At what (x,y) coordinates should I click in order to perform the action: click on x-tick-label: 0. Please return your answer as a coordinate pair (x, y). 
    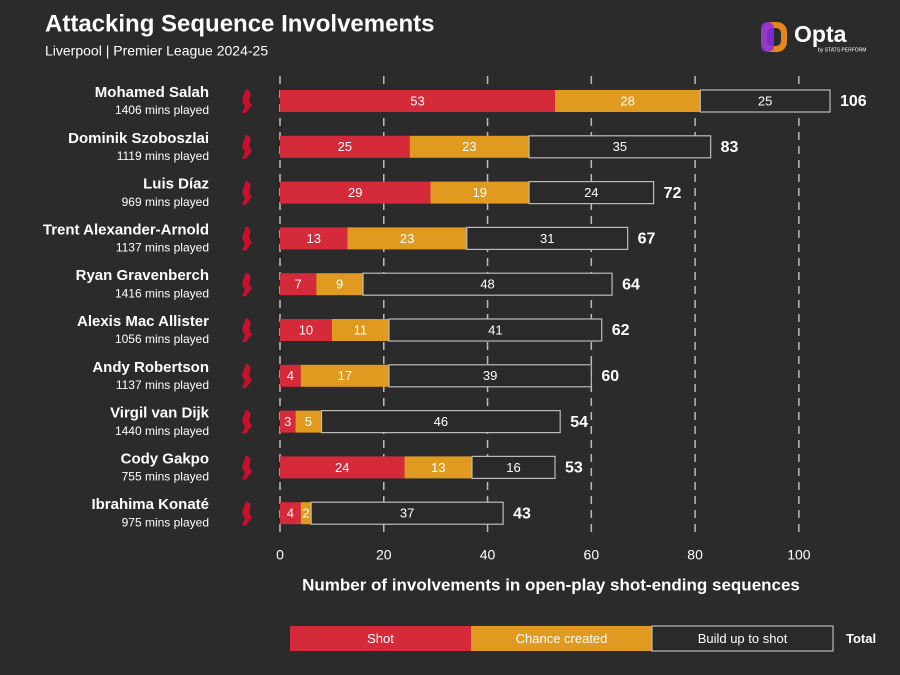
    Looking at the image, I should click on (280, 555).